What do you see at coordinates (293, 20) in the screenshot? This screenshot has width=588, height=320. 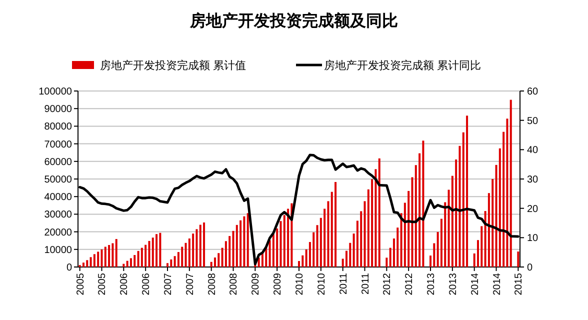 I see `chart-title: 房地产开发投资完成额及同比` at bounding box center [293, 20].